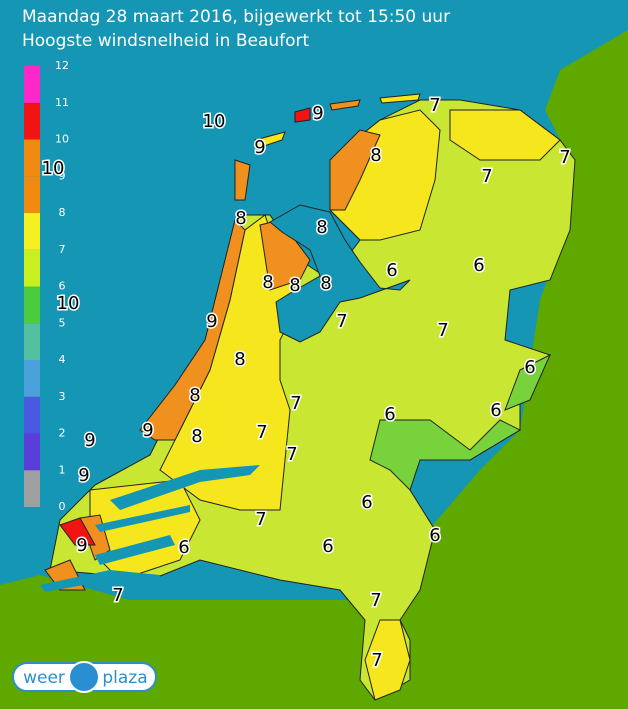 This screenshot has height=709, width=628. What do you see at coordinates (44, 678) in the screenshot?
I see `logo-left: weer` at bounding box center [44, 678].